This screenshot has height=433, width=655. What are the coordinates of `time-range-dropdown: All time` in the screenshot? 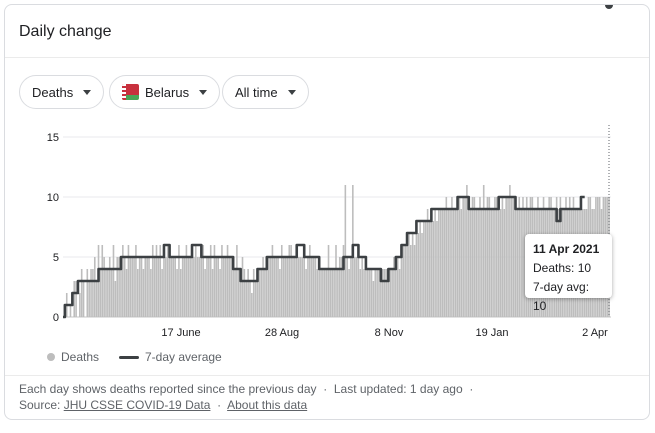 It's located at (265, 92).